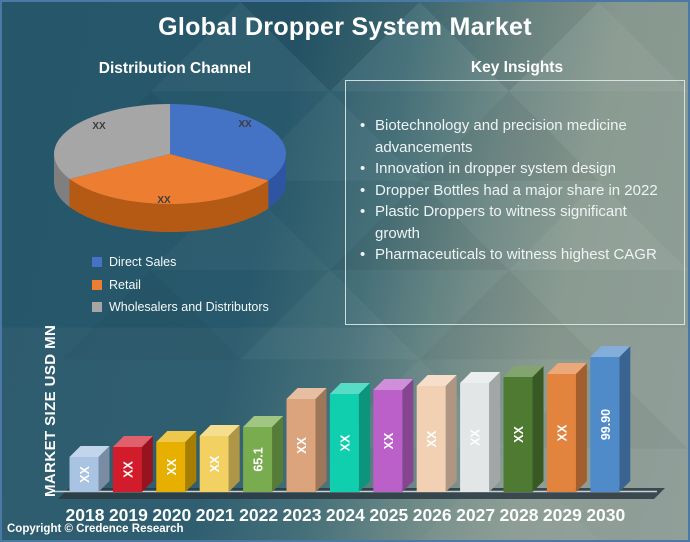  Describe the element at coordinates (143, 262) in the screenshot. I see `legend-label: Direct Sales` at that location.